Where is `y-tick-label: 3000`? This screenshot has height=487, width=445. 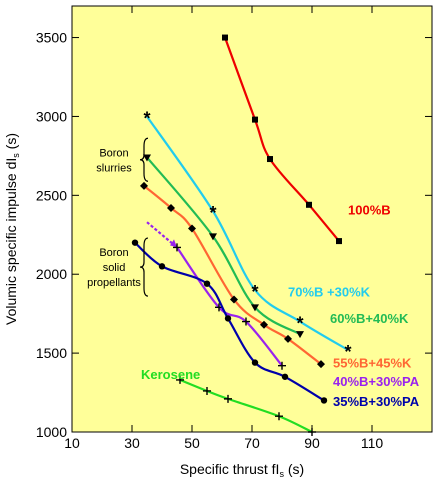
y-tick-label: 3000 is located at coordinates (51, 116).